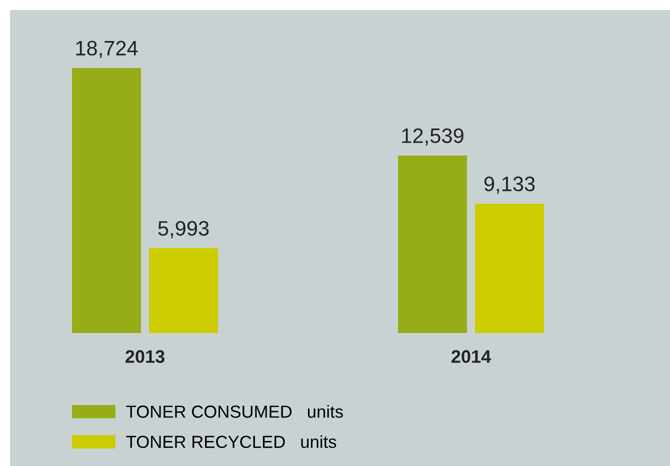  Describe the element at coordinates (471, 356) in the screenshot. I see `x-tick-label: 2014` at that location.